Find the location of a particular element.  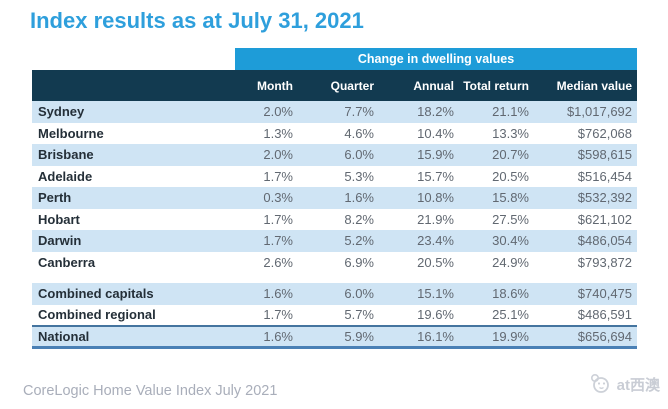

median-value-cell: $598,615 is located at coordinates (586, 155).